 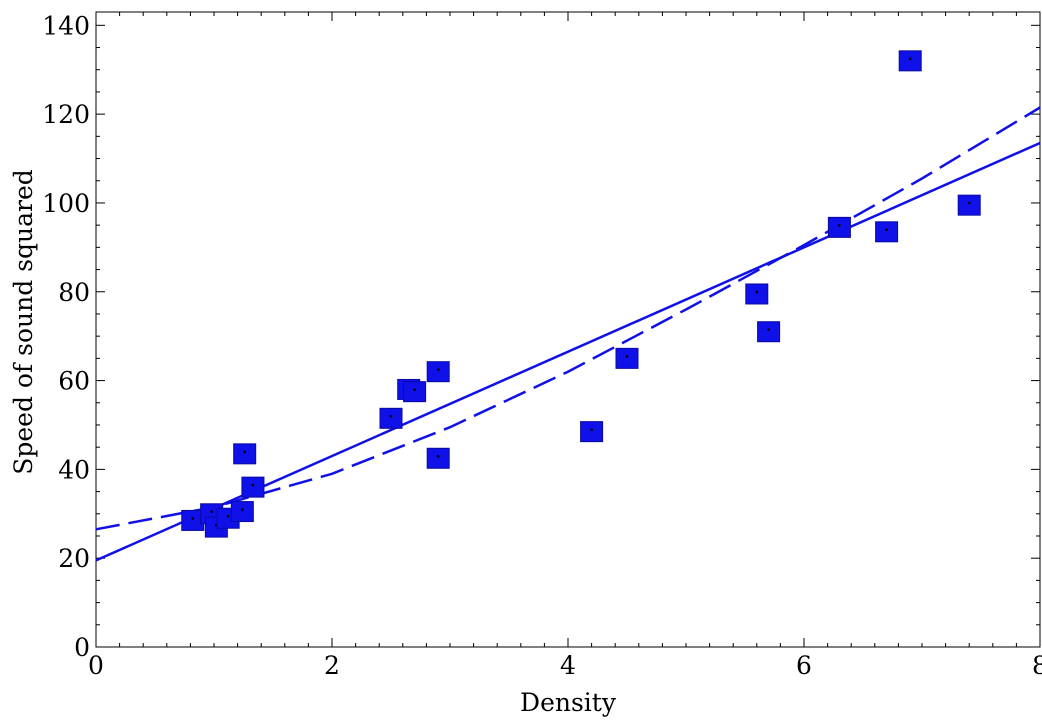 I want to click on y-tick-label: 100, so click(x=66, y=203).